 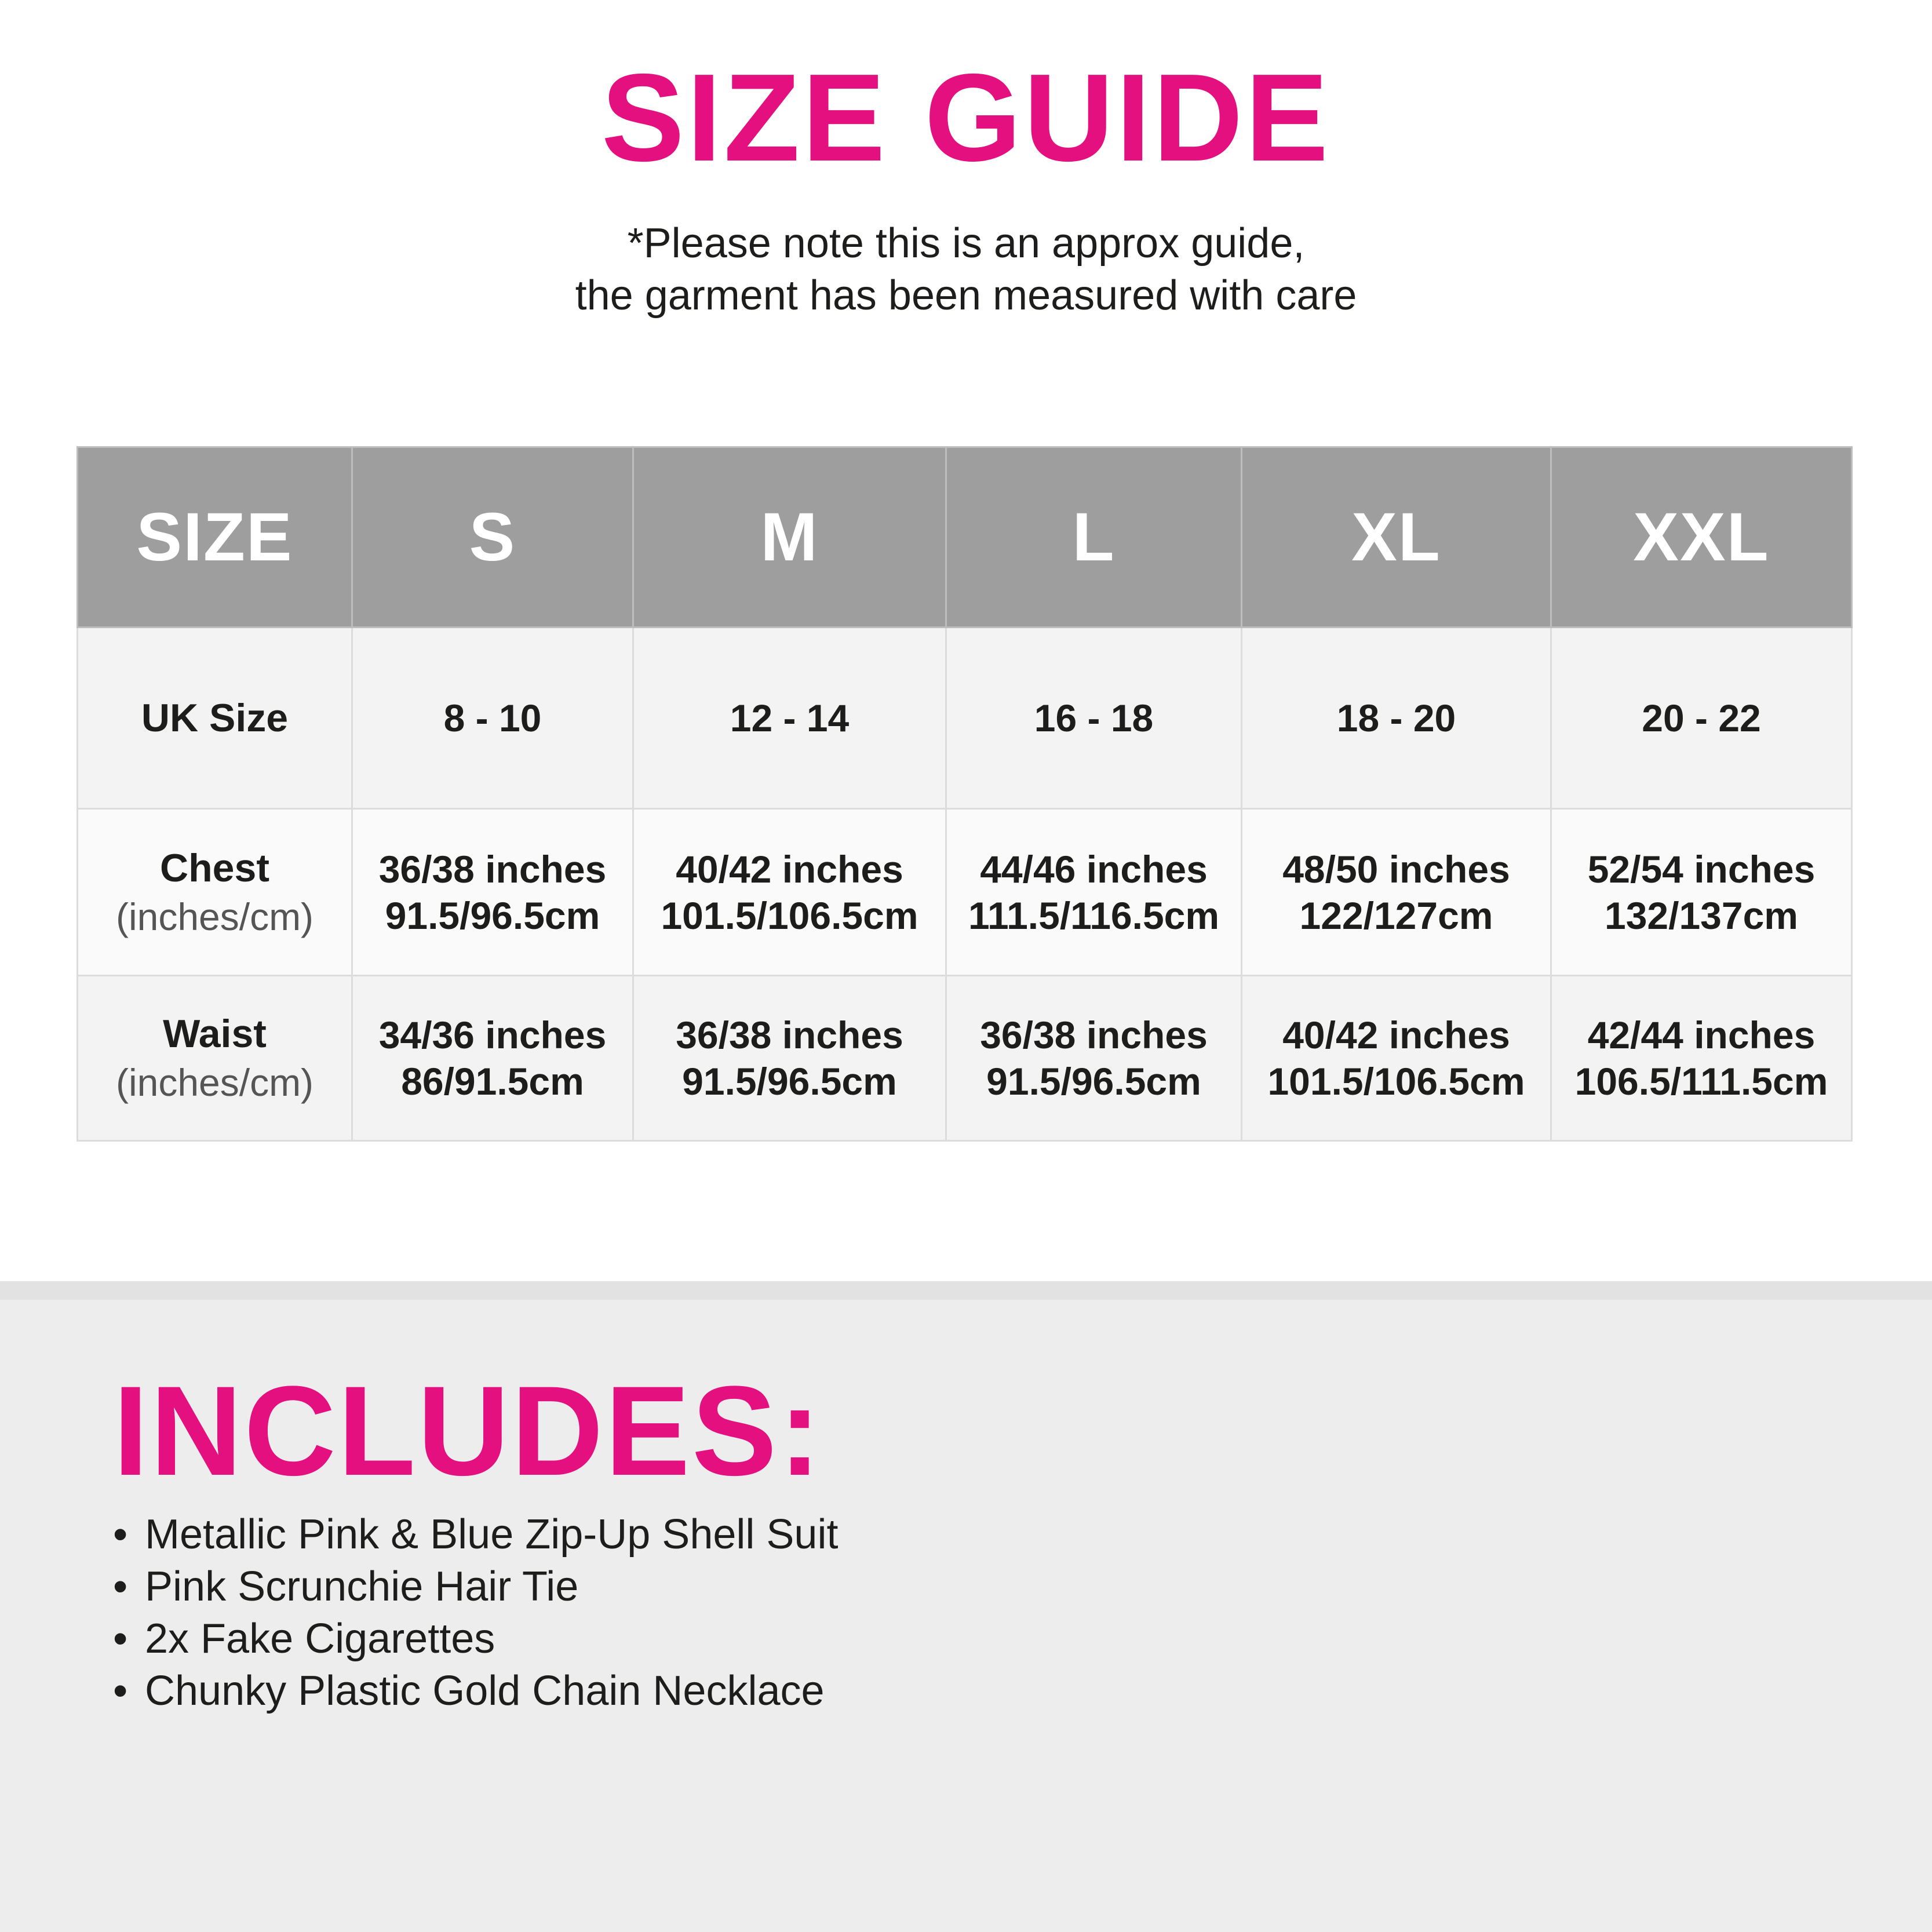 I want to click on table-cell: 12 - 14, so click(x=789, y=718).